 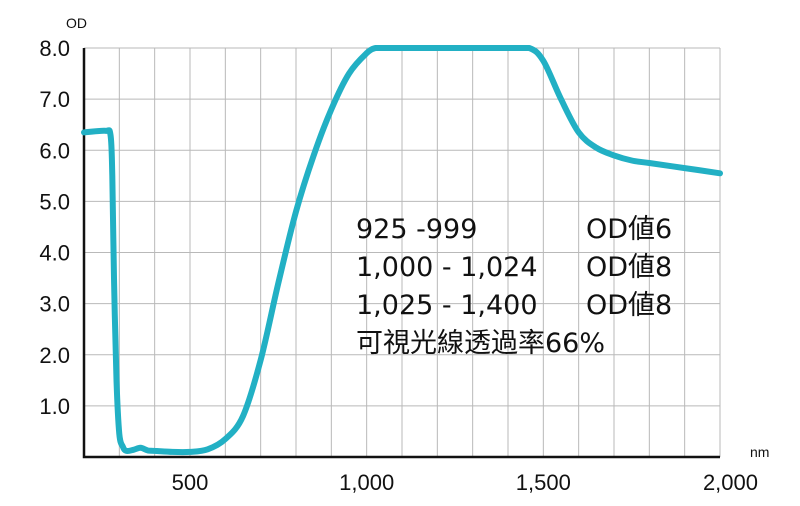 I want to click on x-tick-label: 1,500, so click(x=543, y=482).